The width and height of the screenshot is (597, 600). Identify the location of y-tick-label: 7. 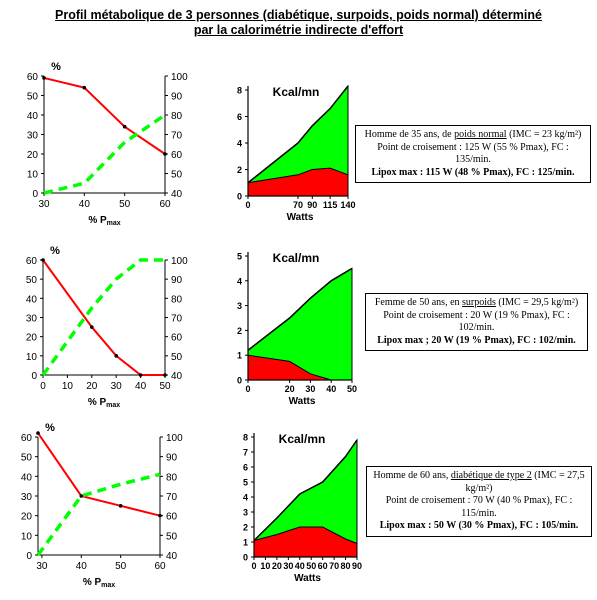
(245, 453).